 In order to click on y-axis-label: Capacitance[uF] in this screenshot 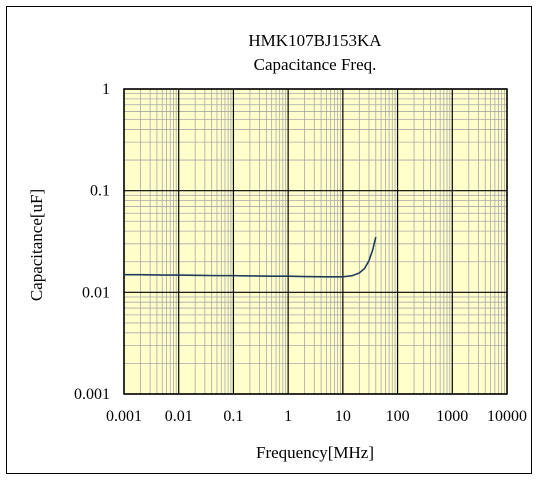, I will do `click(36, 245)`.